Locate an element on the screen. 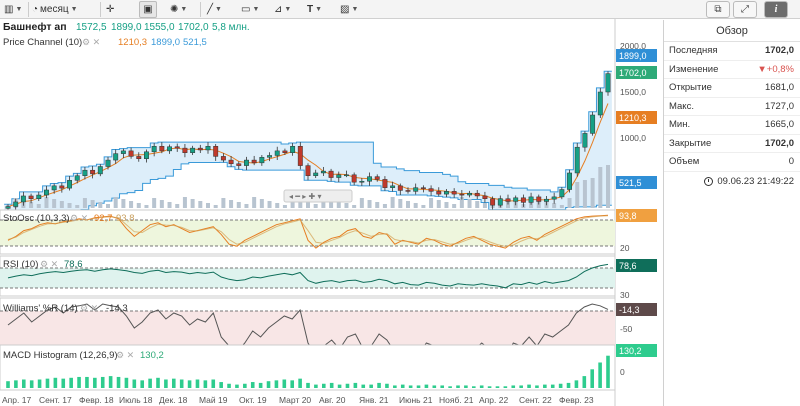 This screenshot has height=406, width=800. overview-row: Объем 0 is located at coordinates (732, 162).